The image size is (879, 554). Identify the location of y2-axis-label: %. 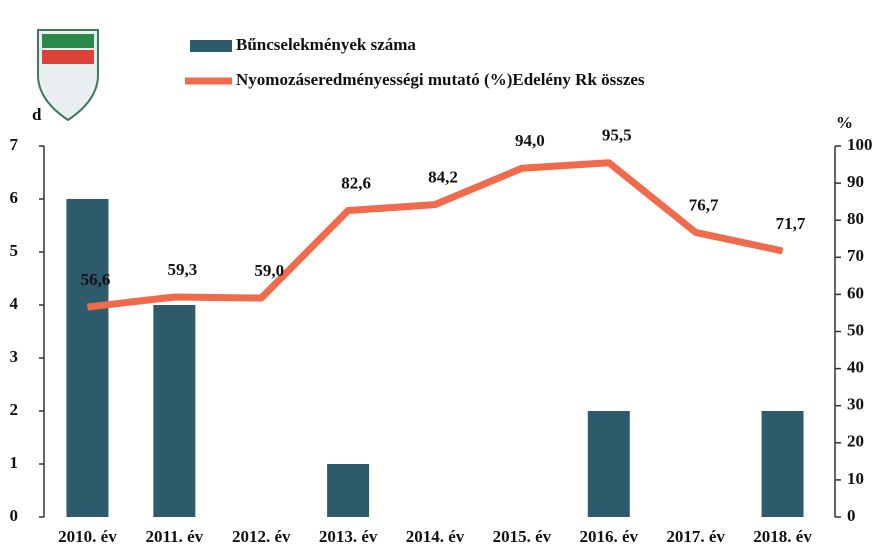
(844, 122).